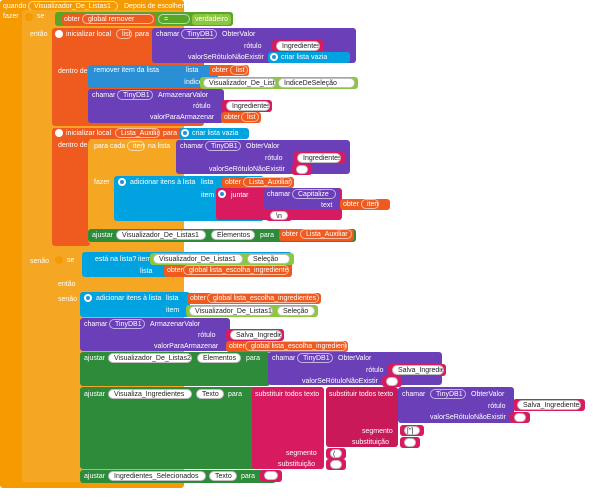 This screenshot has height=500, width=593. I want to click on add-items-label: adicionar itens à lista, so click(129, 298).